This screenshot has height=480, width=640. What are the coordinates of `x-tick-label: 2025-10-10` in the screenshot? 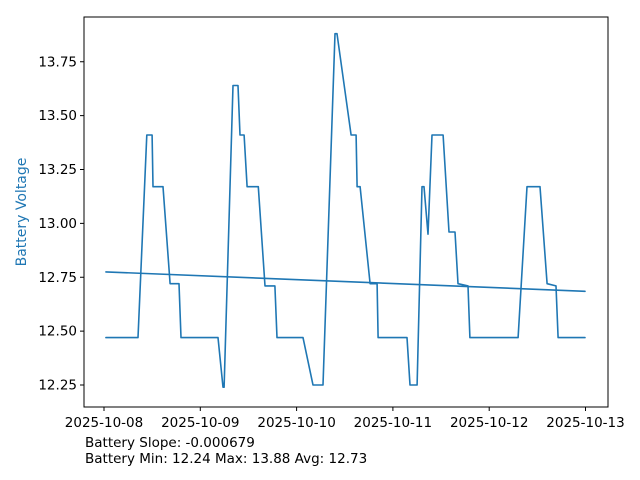 It's located at (296, 423).